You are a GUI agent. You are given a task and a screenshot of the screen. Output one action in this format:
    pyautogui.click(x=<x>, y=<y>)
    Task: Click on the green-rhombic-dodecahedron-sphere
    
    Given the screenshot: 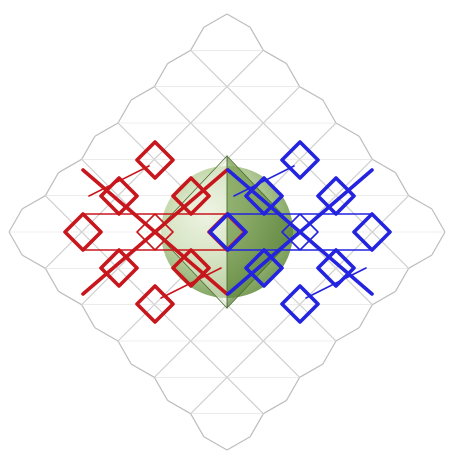 What is the action you would take?
    pyautogui.click(x=227, y=232)
    